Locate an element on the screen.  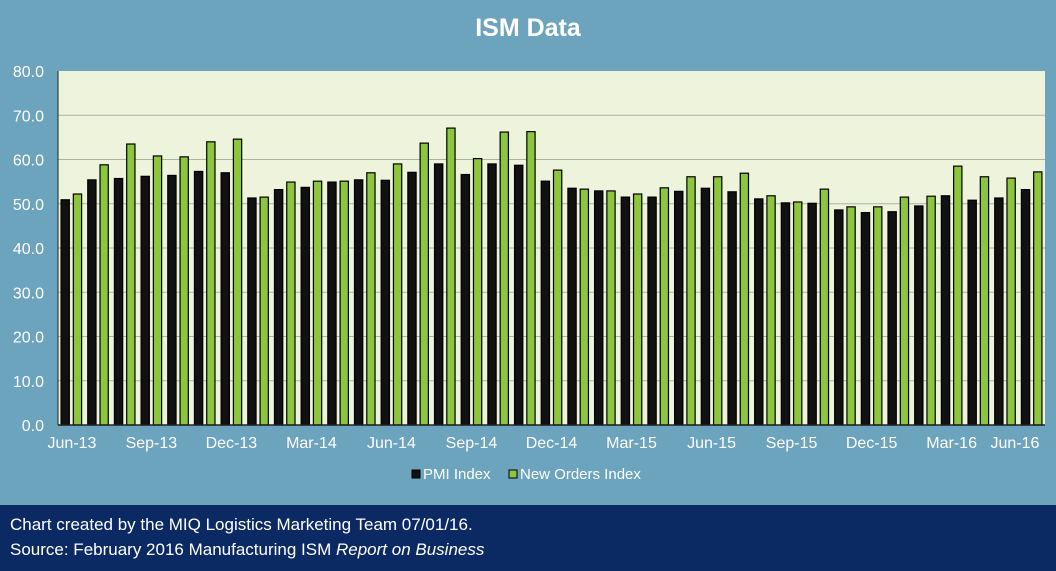
y-tick-label: 40.0 is located at coordinates (28, 249).